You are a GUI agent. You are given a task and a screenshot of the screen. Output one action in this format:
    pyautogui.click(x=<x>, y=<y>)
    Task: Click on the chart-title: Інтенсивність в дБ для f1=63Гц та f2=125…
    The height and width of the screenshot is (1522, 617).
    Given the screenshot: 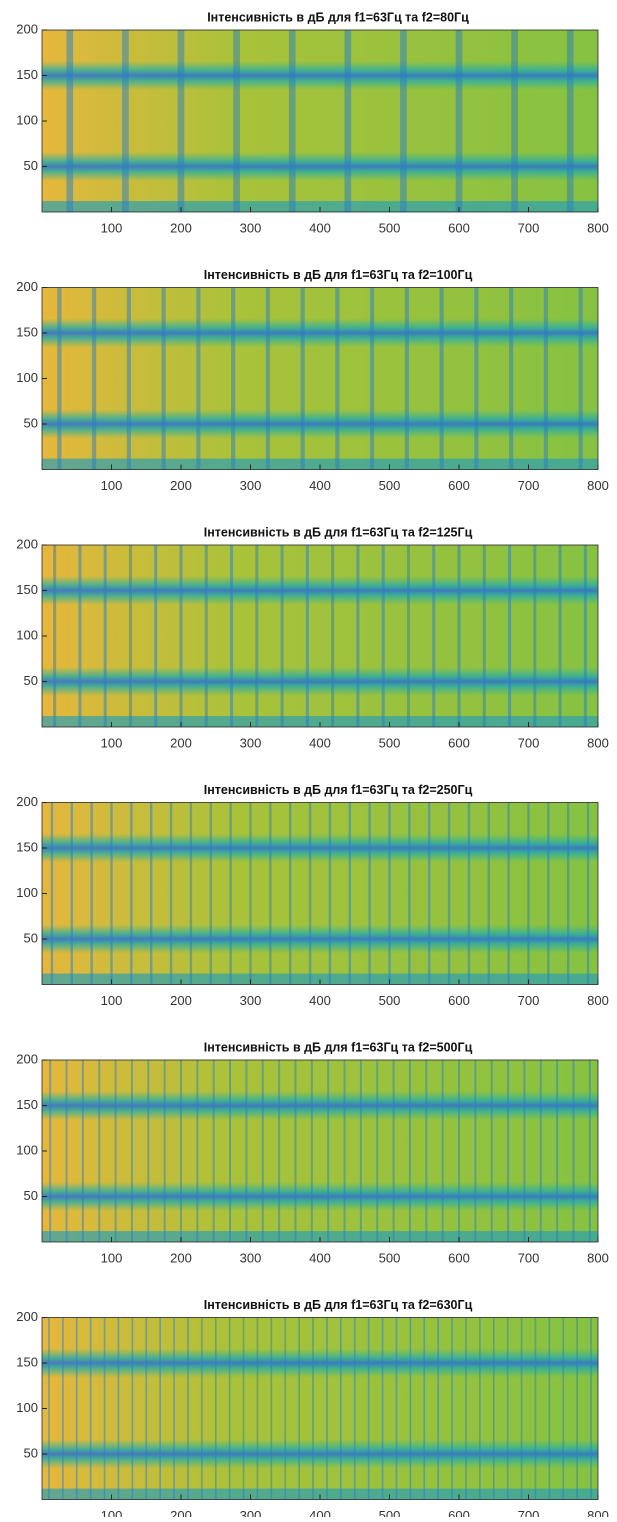 What is the action you would take?
    pyautogui.click(x=338, y=532)
    